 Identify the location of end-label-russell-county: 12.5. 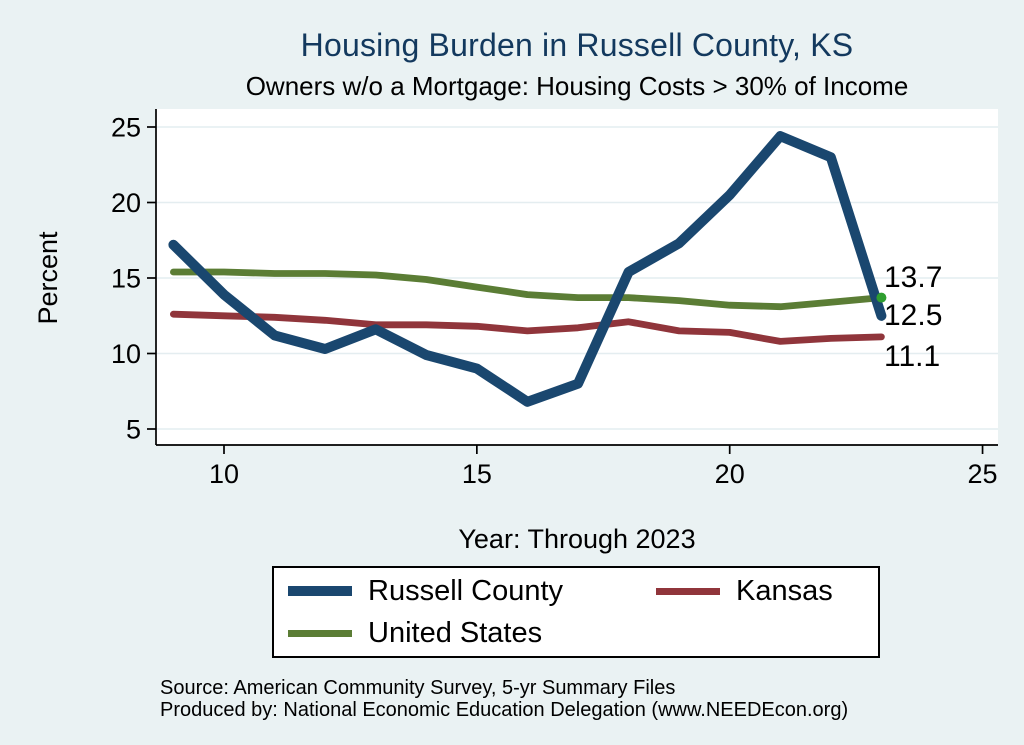
(913, 315).